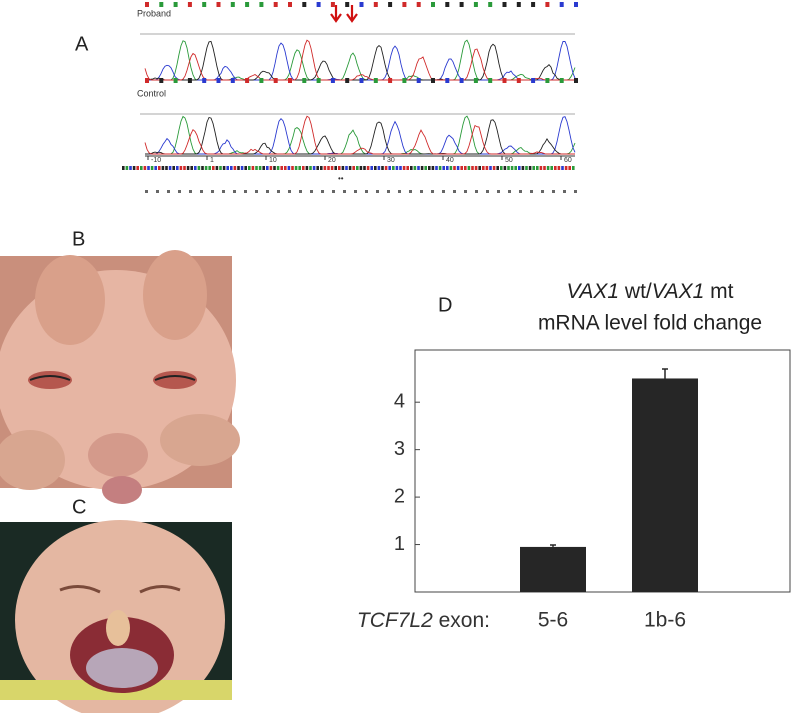 The width and height of the screenshot is (800, 713). What do you see at coordinates (154, 13) in the screenshot?
I see `trace-label: Proband` at bounding box center [154, 13].